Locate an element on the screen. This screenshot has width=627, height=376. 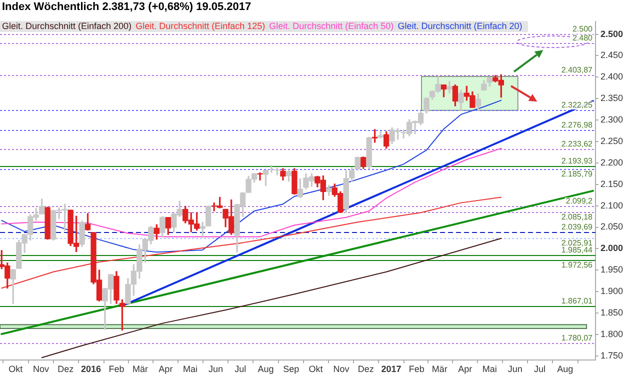
ref-line-label: 2.276,98 is located at coordinates (577, 125).